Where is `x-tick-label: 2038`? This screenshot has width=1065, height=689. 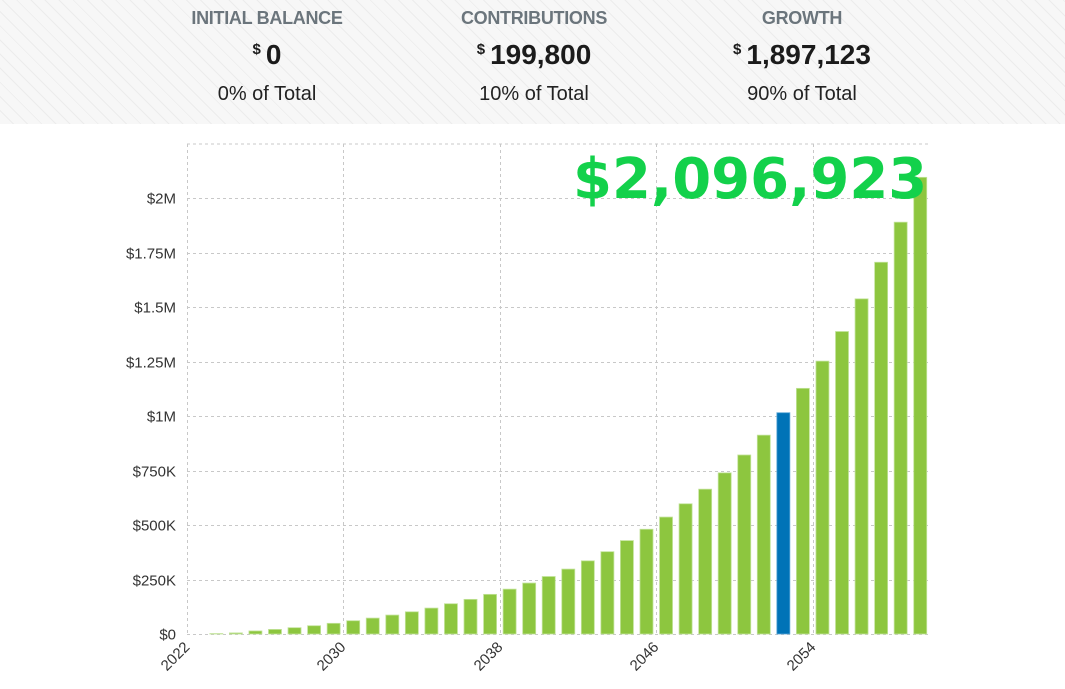
x-tick-label: 2038 is located at coordinates (489, 657).